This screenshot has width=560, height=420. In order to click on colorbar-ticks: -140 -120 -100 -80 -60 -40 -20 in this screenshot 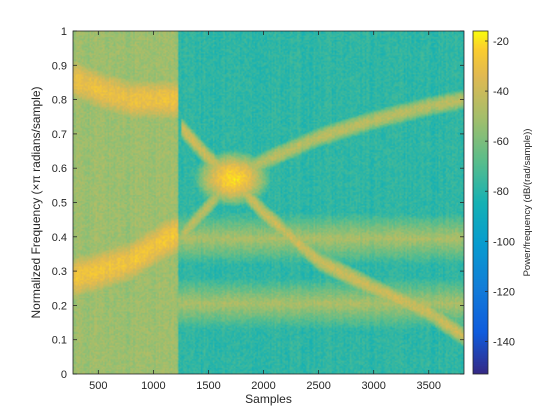, I will do `click(500, 192)`.